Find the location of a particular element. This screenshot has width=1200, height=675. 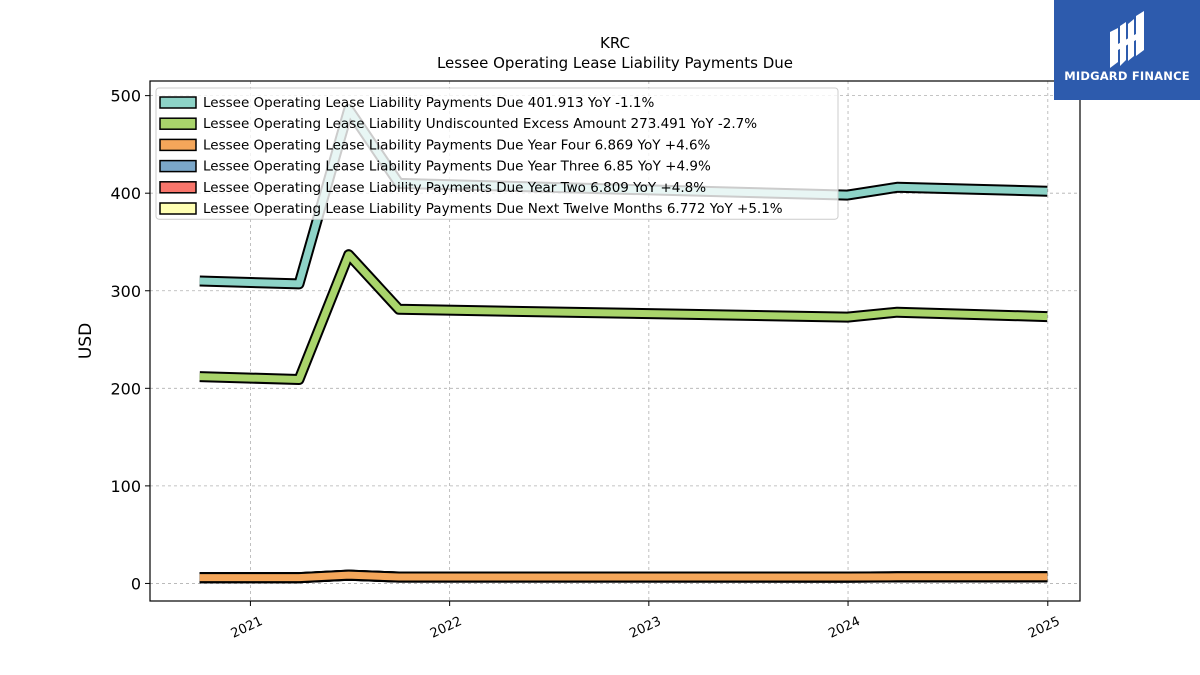

brand-logo: MIDGARD FINANCE is located at coordinates (1127, 50).